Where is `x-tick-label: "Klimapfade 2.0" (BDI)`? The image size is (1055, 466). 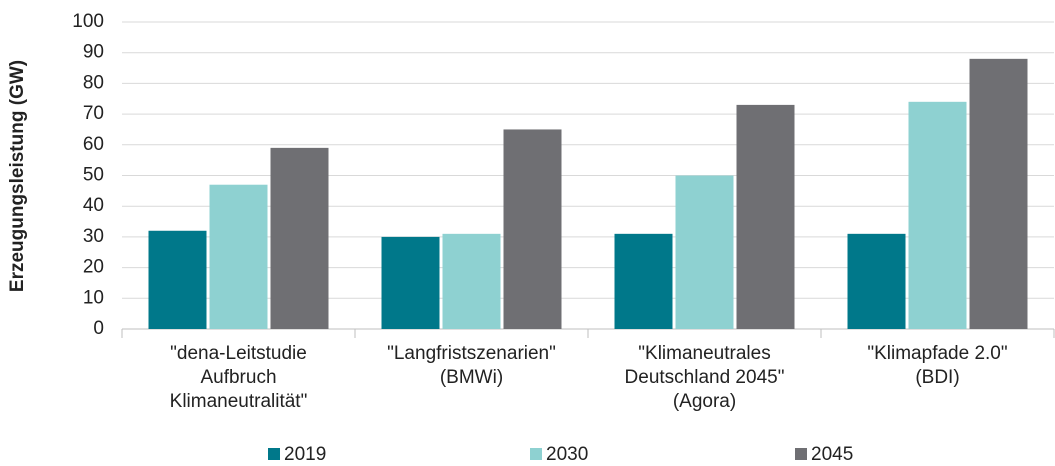
x-tick-label: "Klimapfade 2.0" (BDI) is located at coordinates (937, 365).